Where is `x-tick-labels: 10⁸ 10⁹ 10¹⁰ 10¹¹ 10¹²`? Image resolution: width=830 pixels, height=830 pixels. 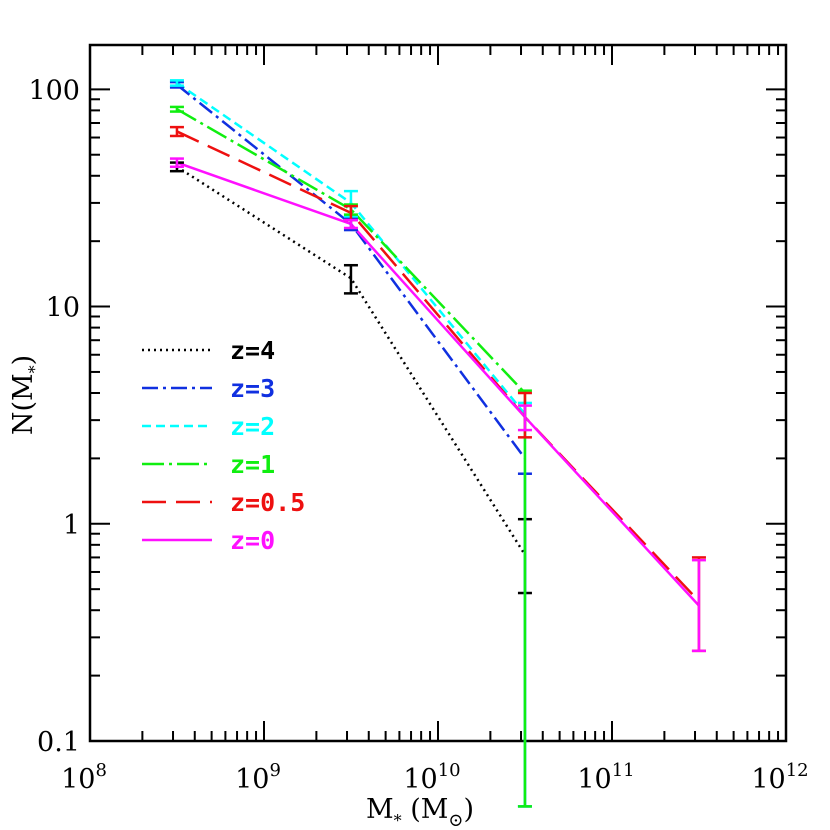
x-tick-labels: 10⁸ 10⁹ 10¹⁰ 10¹¹ 10¹² is located at coordinates (435, 777).